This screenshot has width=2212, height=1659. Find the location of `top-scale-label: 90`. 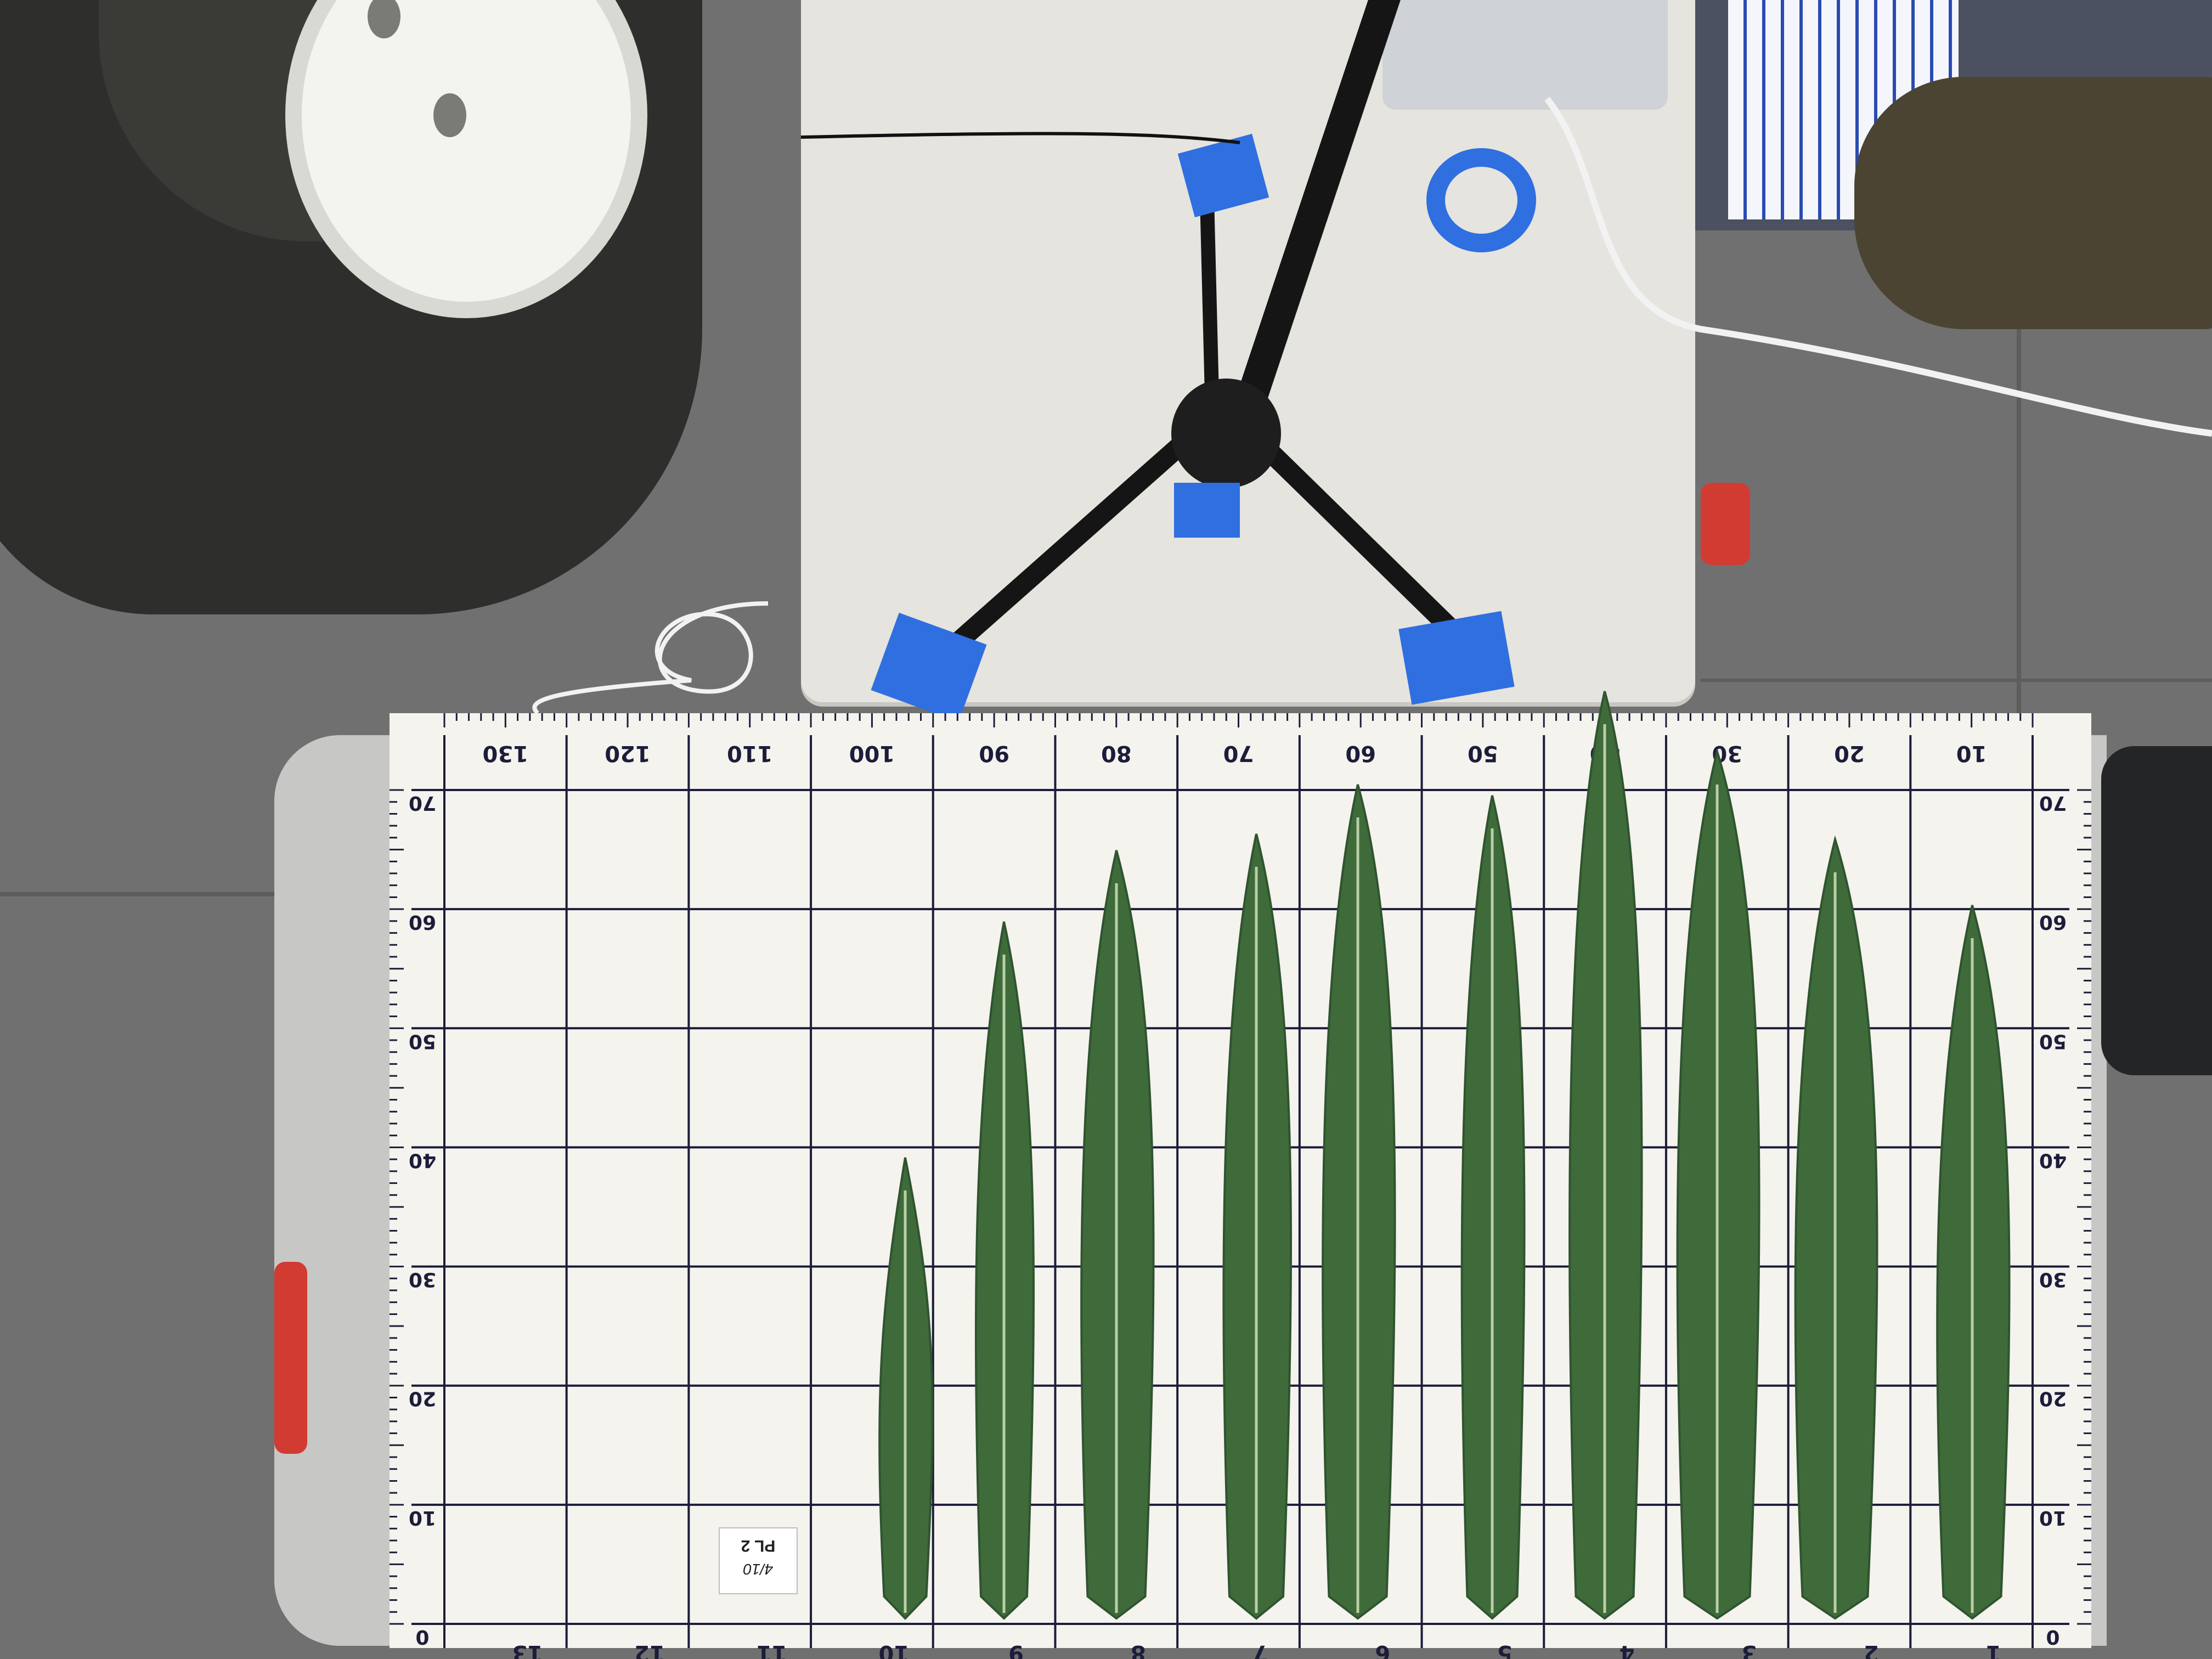

top-scale-label: 90 is located at coordinates (994, 754).